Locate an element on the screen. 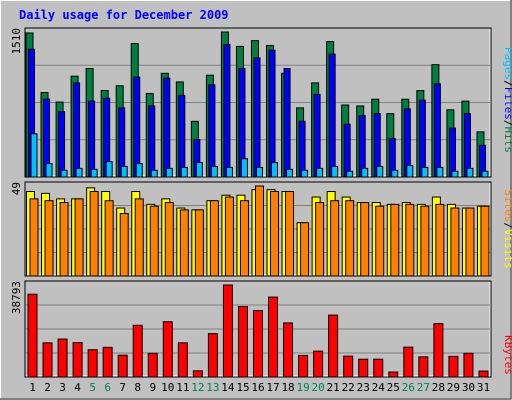 Image resolution: width=512 pixels, height=400 pixels. x-tick-label: 23 is located at coordinates (363, 387).